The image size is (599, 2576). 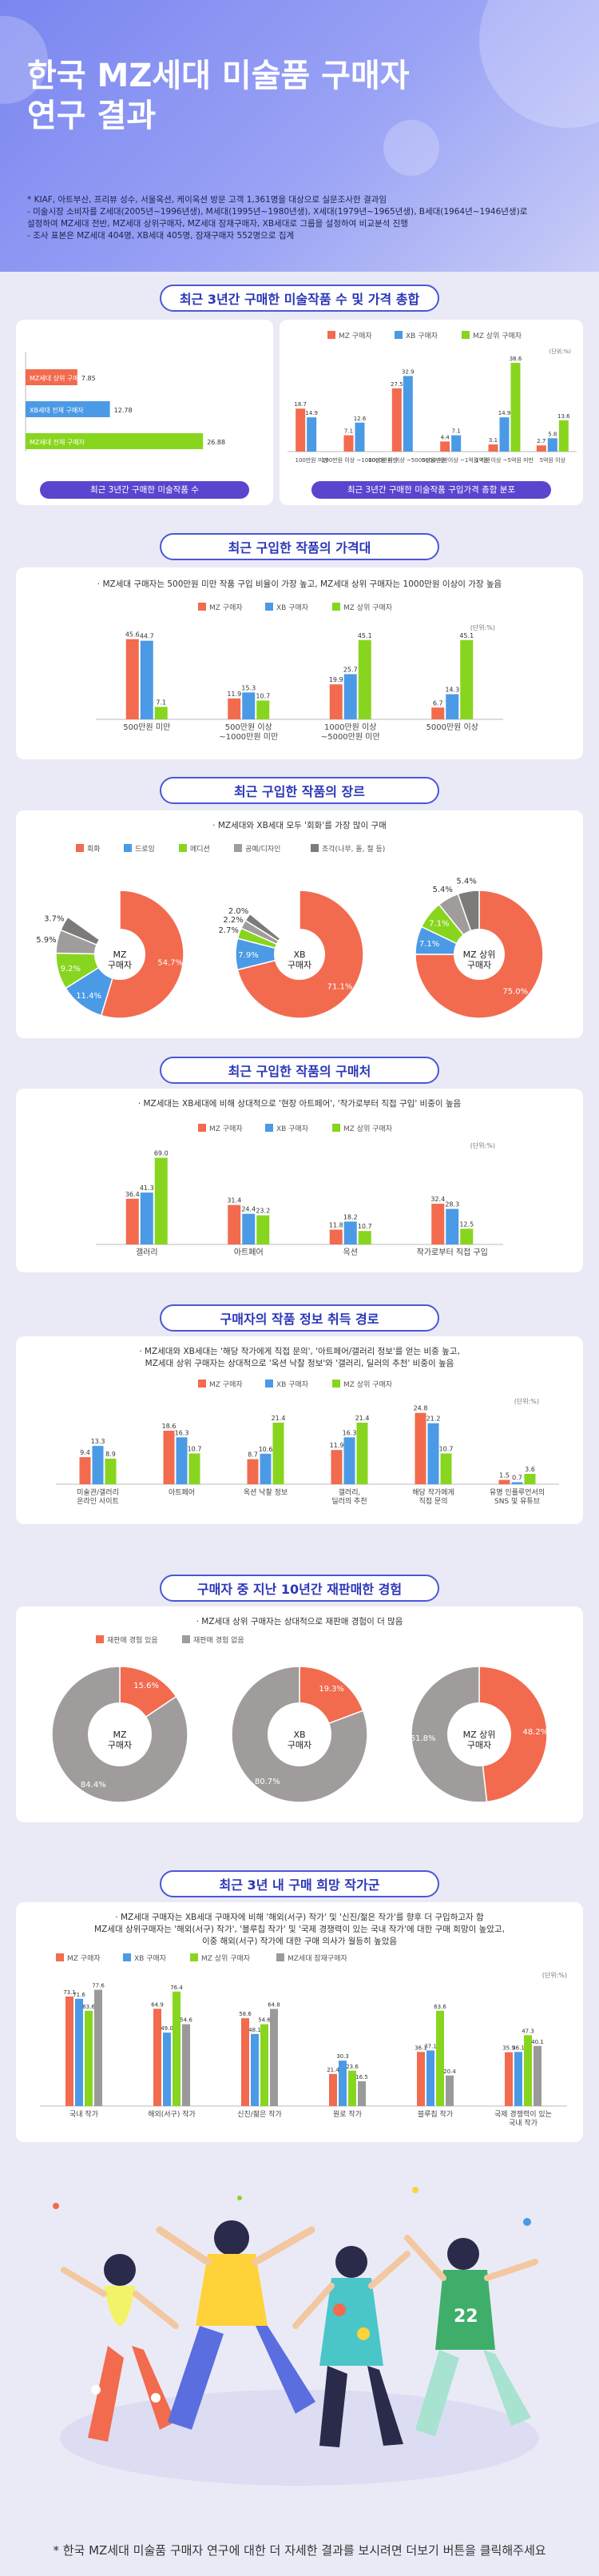 What do you see at coordinates (98, 1441) in the screenshot?
I see `bar-value-label: 13.3` at bounding box center [98, 1441].